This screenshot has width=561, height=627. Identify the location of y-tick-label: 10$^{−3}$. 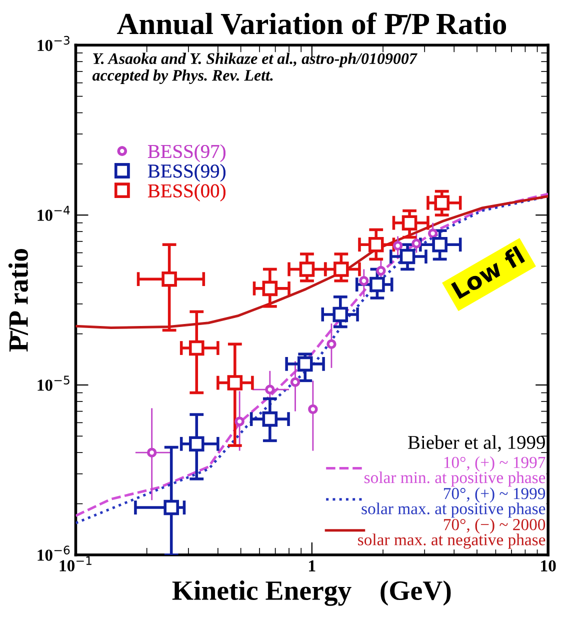
(54, 44).